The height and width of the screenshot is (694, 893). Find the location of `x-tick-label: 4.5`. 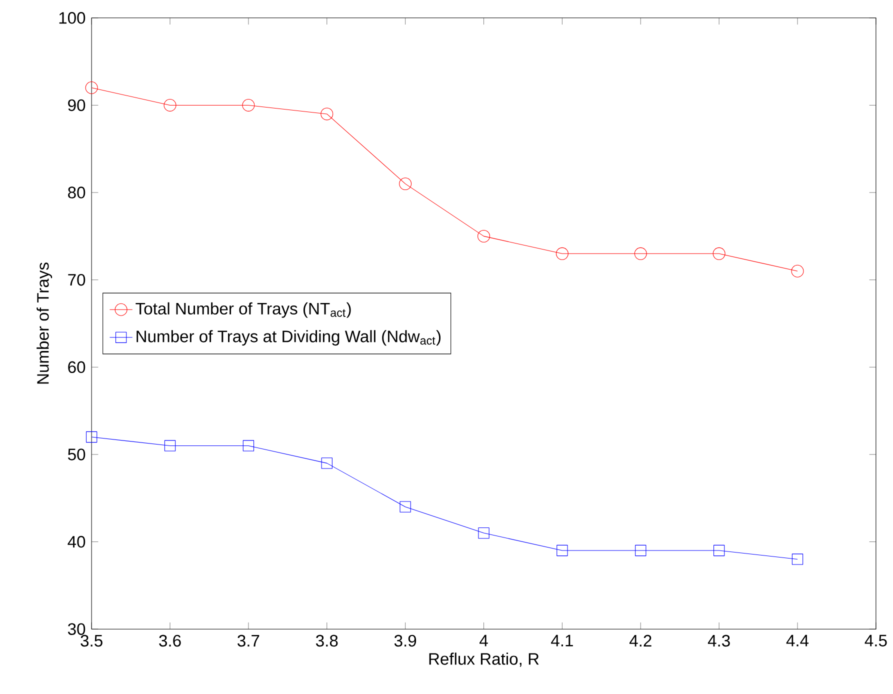

x-tick-label: 4.5 is located at coordinates (875, 640).